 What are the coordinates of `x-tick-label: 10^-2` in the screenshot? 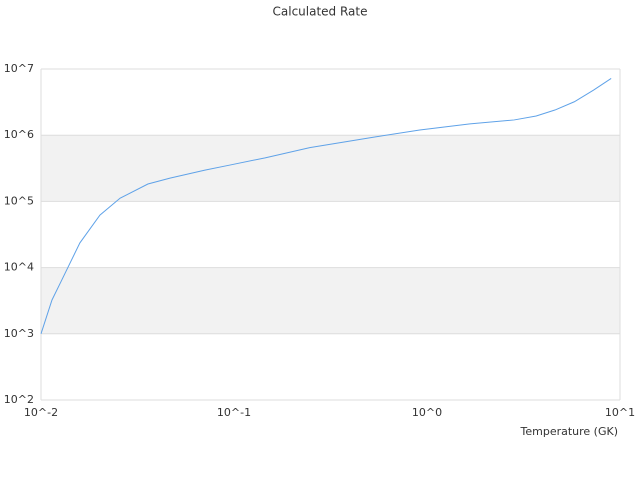 It's located at (41, 412).